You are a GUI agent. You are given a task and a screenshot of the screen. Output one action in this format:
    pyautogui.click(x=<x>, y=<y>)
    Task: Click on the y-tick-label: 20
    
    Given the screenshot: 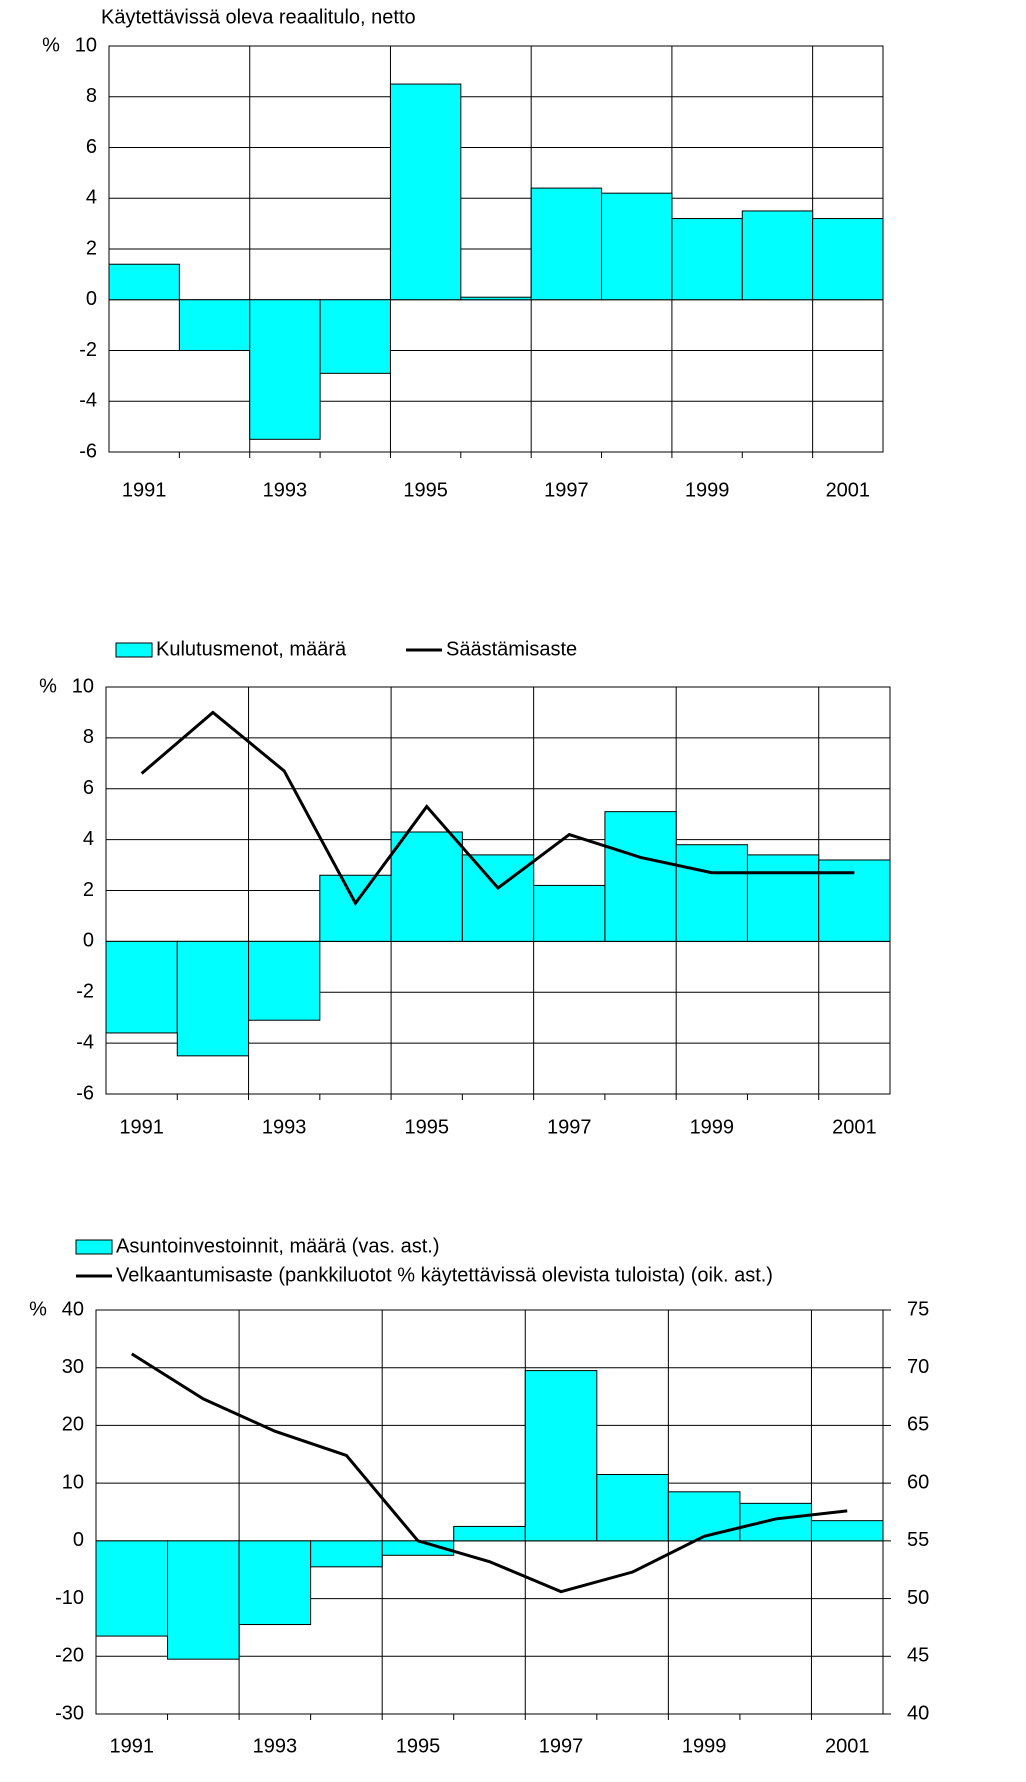 What is the action you would take?
    pyautogui.click(x=73, y=1425)
    